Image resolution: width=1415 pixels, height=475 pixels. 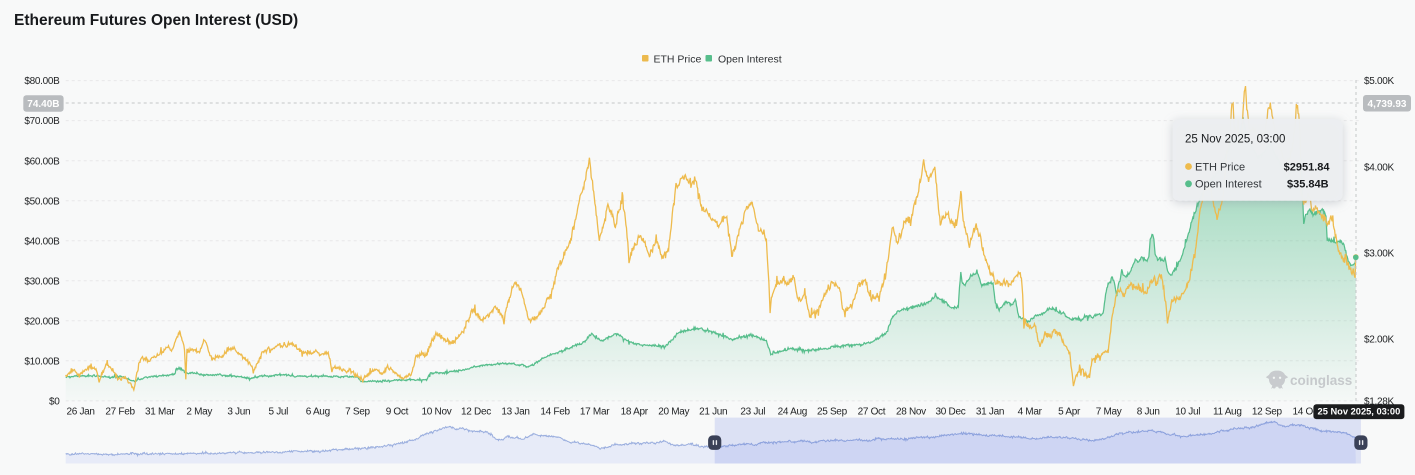 What do you see at coordinates (160, 412) in the screenshot?
I see `svg-text: 31 Mar` at bounding box center [160, 412].